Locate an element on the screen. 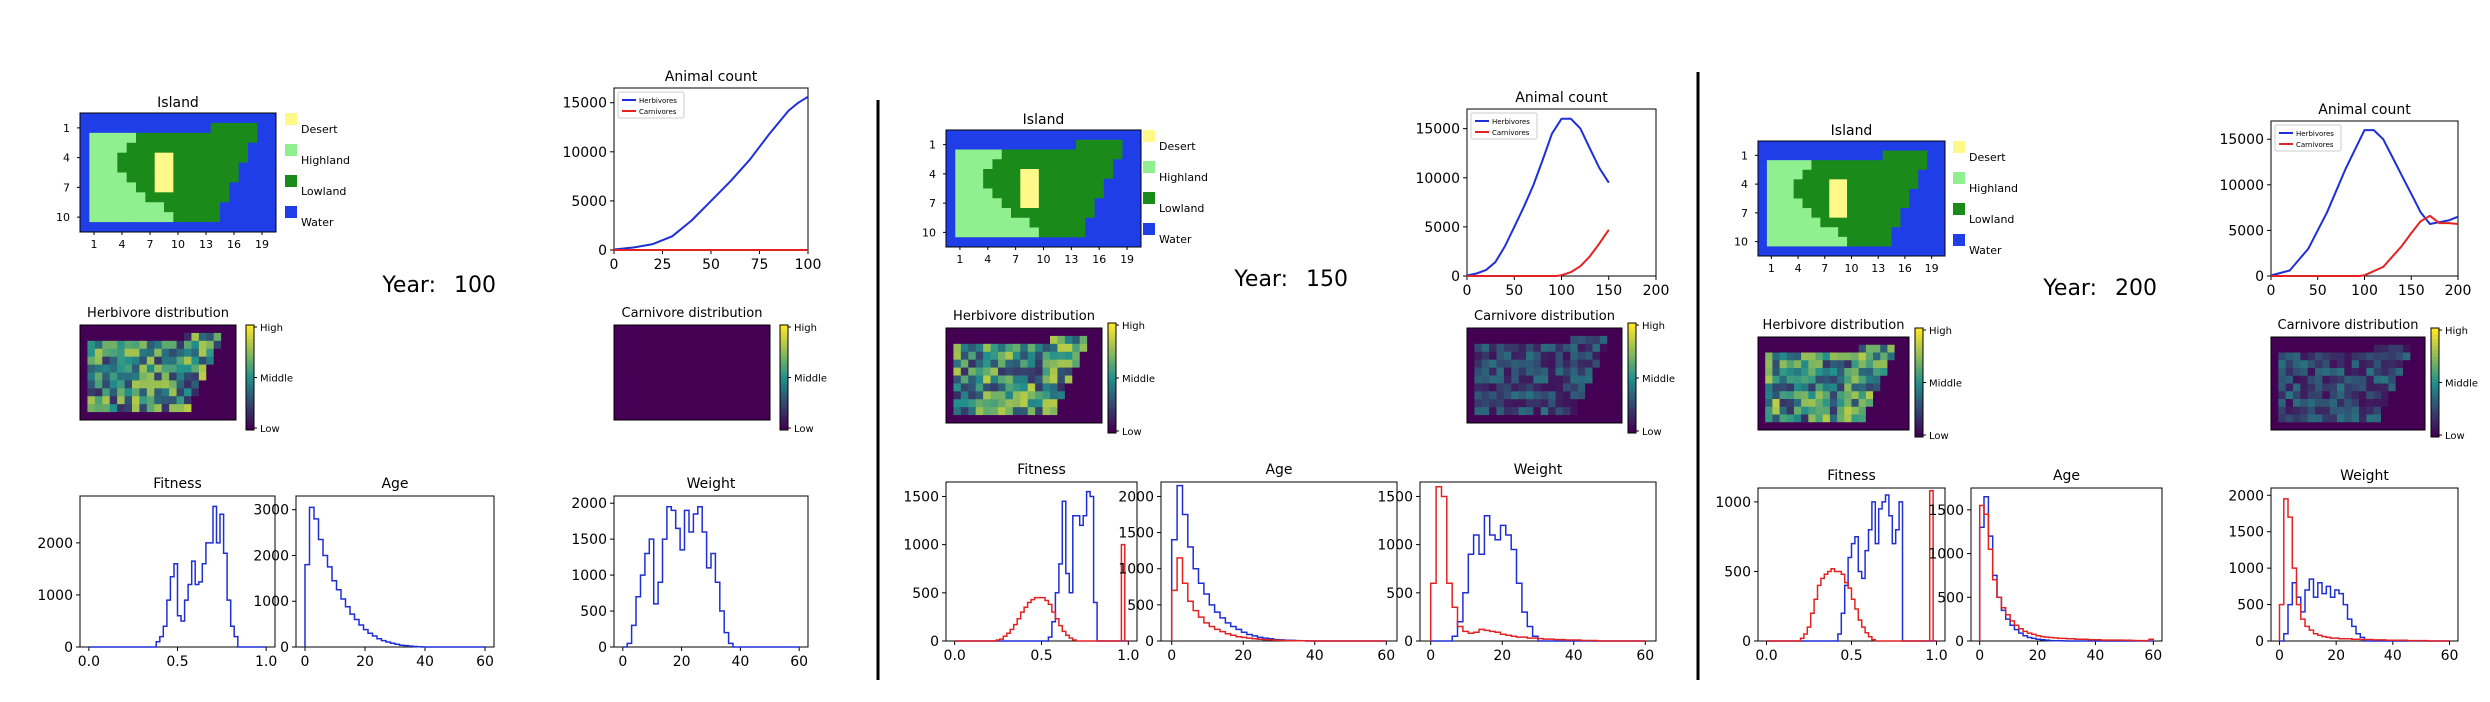 This screenshot has width=2490, height=702. animal-count-ytick-label: 0 is located at coordinates (2259, 277).